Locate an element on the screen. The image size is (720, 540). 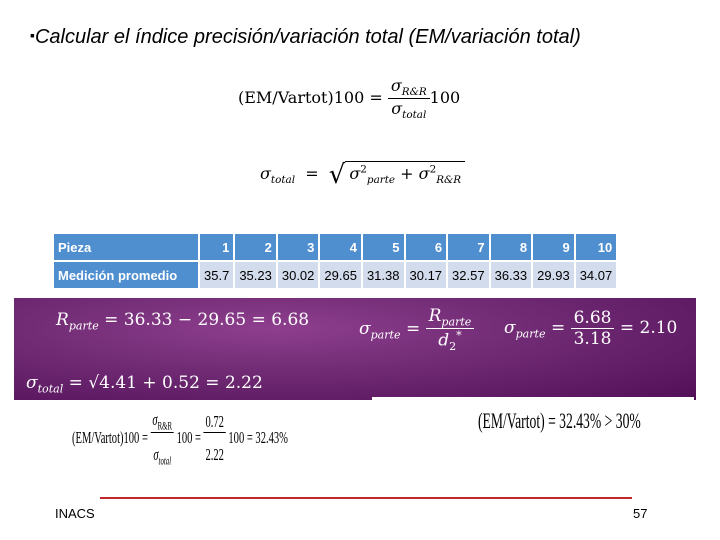
header-cell: 1 is located at coordinates (217, 247).